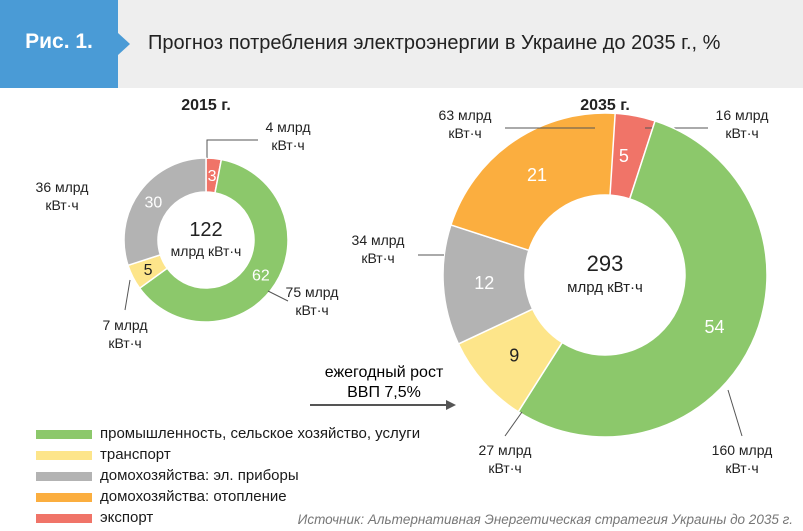 The image size is (803, 531). What do you see at coordinates (742, 115) in the screenshot?
I see `amount-label-export: 16 млрд` at bounding box center [742, 115].